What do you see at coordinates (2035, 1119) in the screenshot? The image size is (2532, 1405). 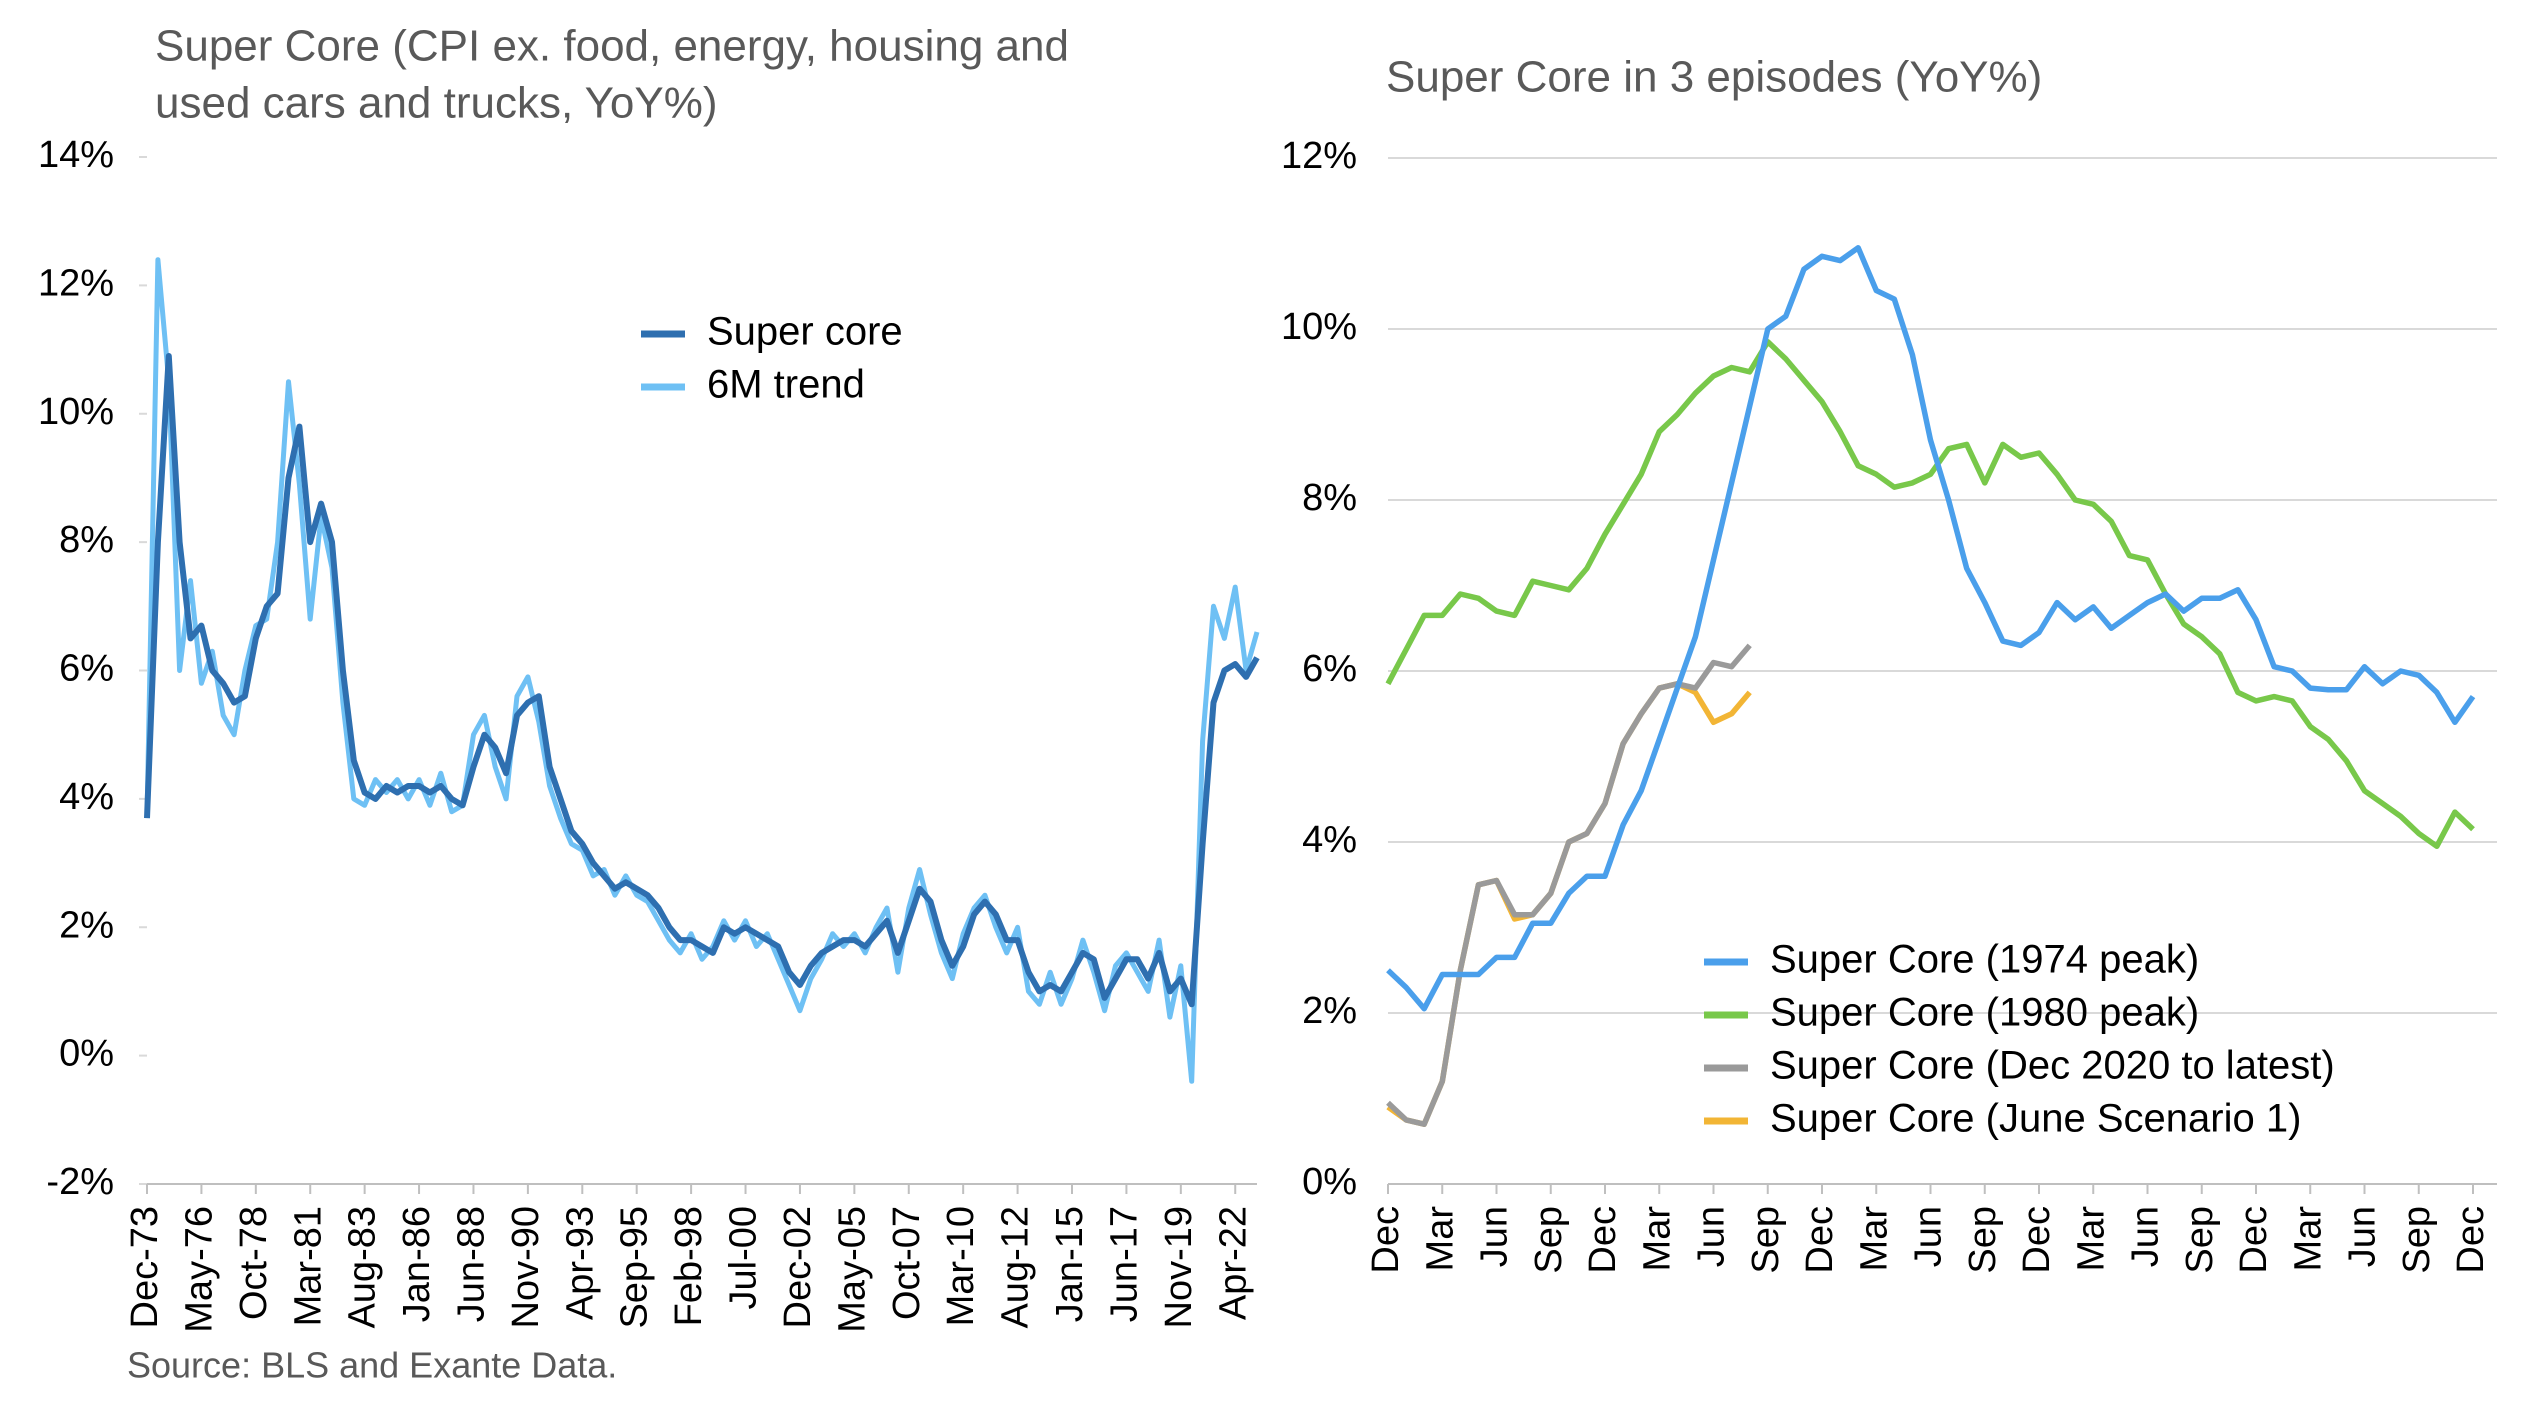 I see `legend-label: Super Core (June Scenario 1)` at bounding box center [2035, 1119].